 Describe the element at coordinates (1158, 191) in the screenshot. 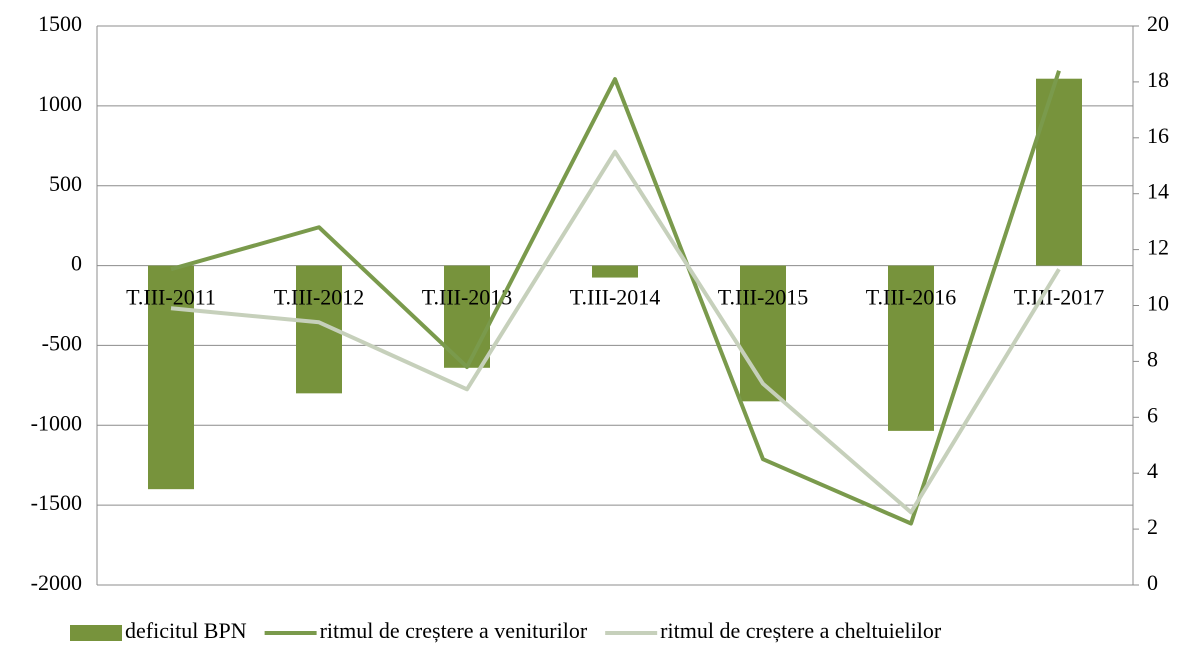

I see `y2-tick-label: 14` at that location.